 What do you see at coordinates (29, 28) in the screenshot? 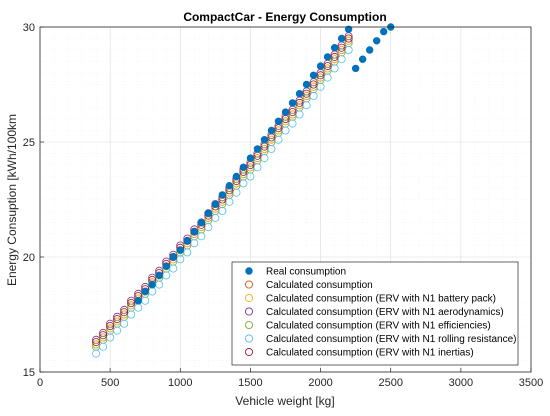
I see `y-tick-label: 30` at bounding box center [29, 28].